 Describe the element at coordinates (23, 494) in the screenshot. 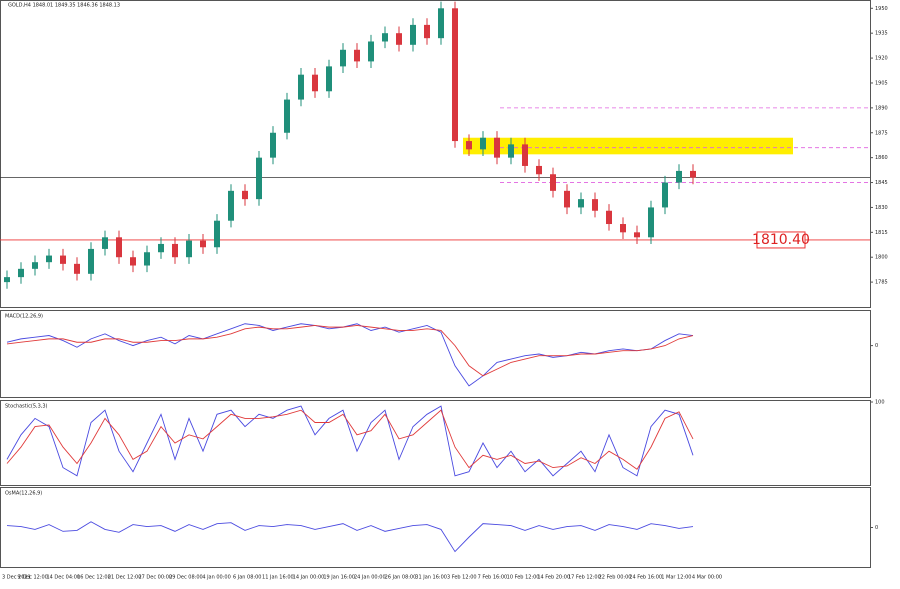

I see `indicator-title: OsMA(12,26,9)` at that location.